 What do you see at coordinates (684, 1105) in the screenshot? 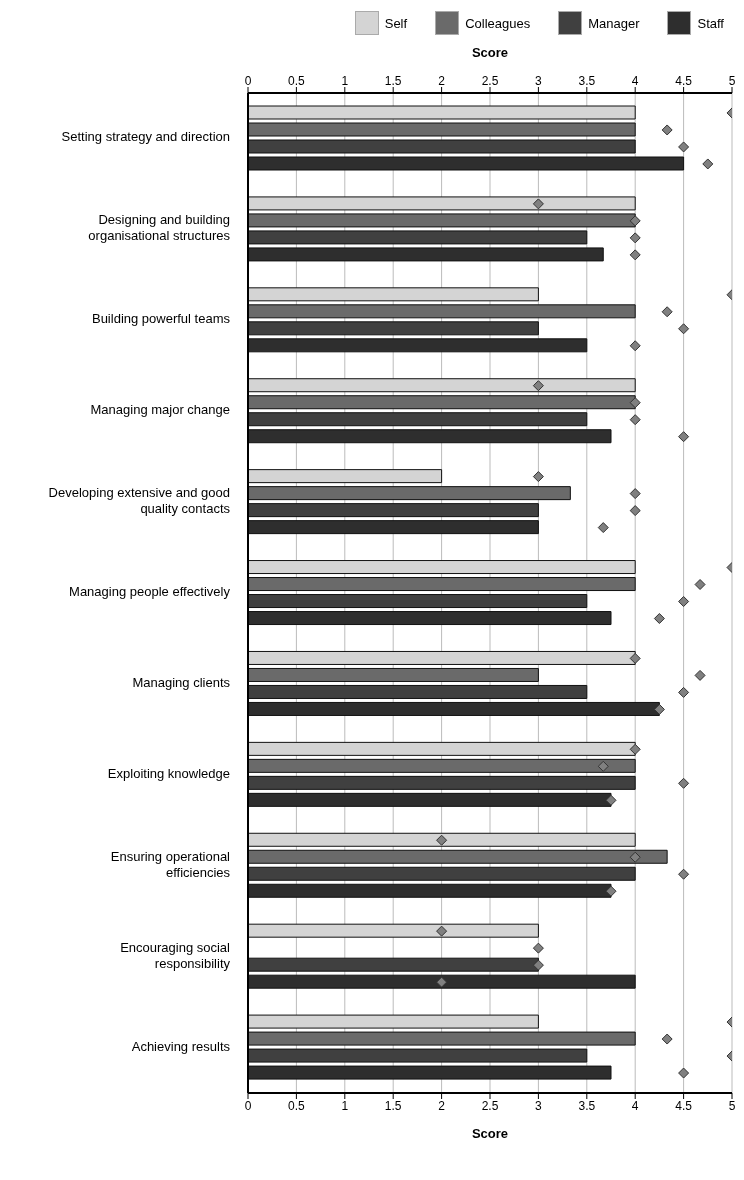
I see `x2-tick-label: 4.5` at bounding box center [684, 1105].